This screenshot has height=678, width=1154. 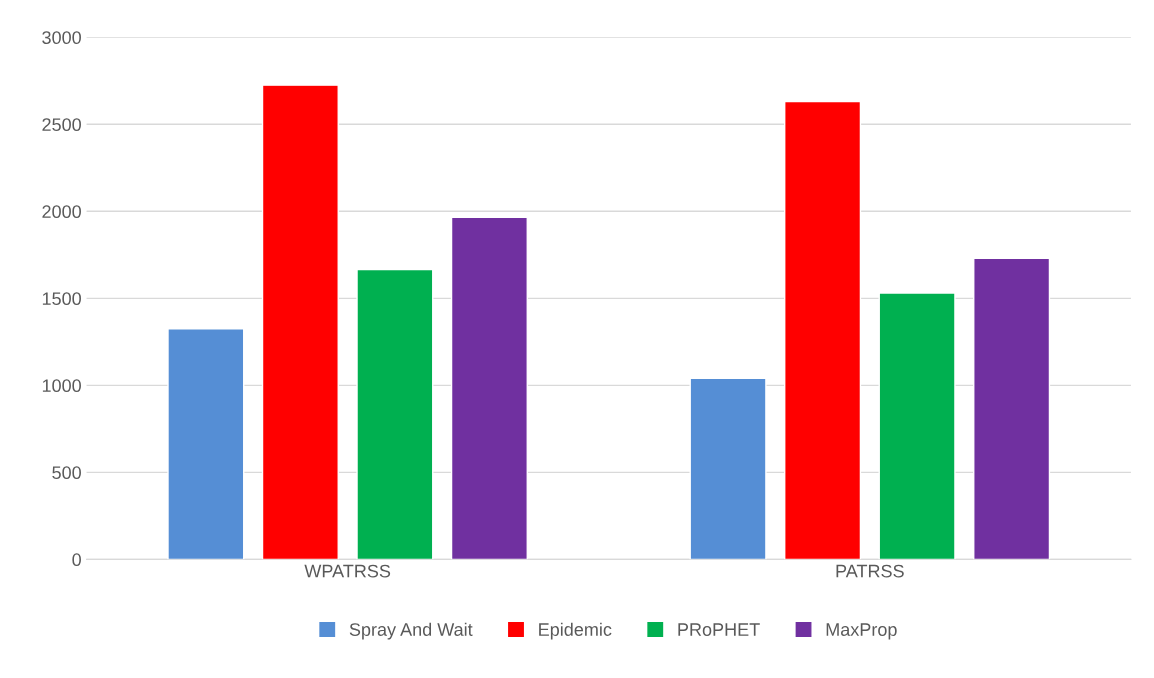 What do you see at coordinates (861, 631) in the screenshot?
I see `legend-label: MaxProp` at bounding box center [861, 631].